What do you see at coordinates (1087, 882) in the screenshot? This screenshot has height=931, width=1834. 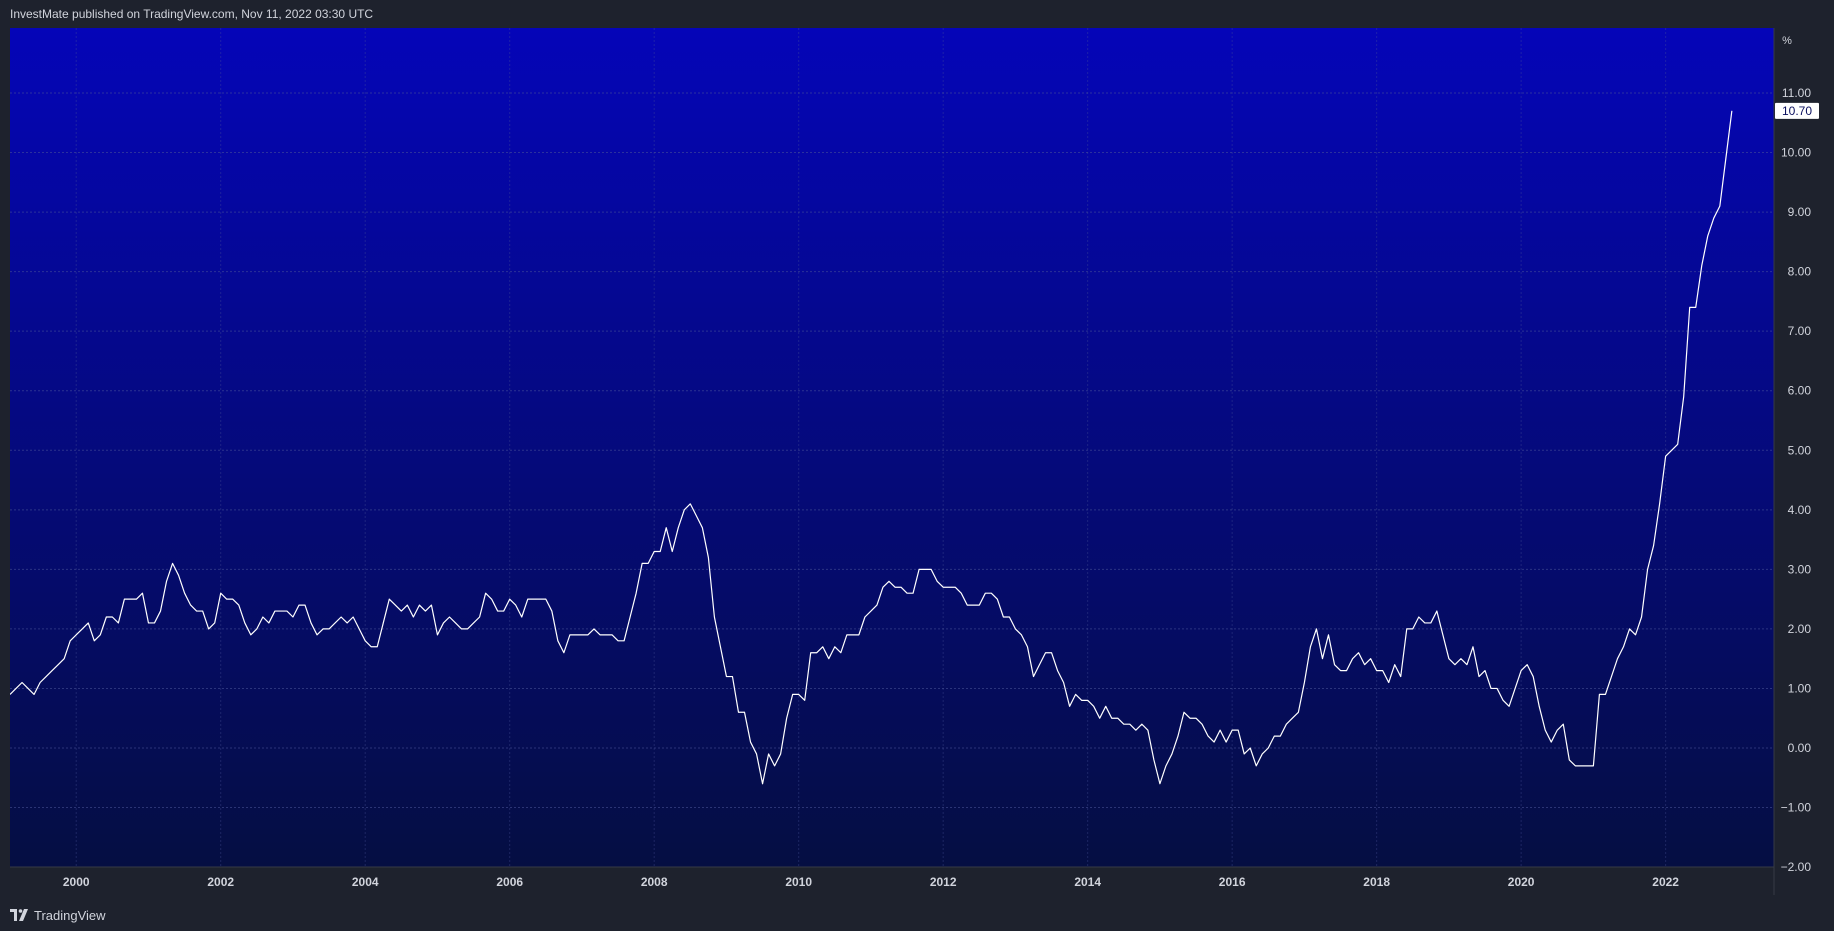 I see `x-tick-label: 2014` at bounding box center [1087, 882].